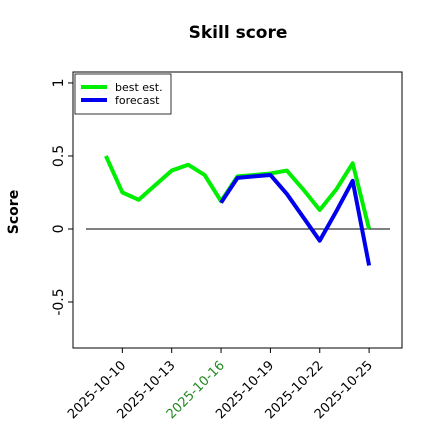 The width and height of the screenshot is (440, 444). I want to click on y-axis-label: Score, so click(14, 212).